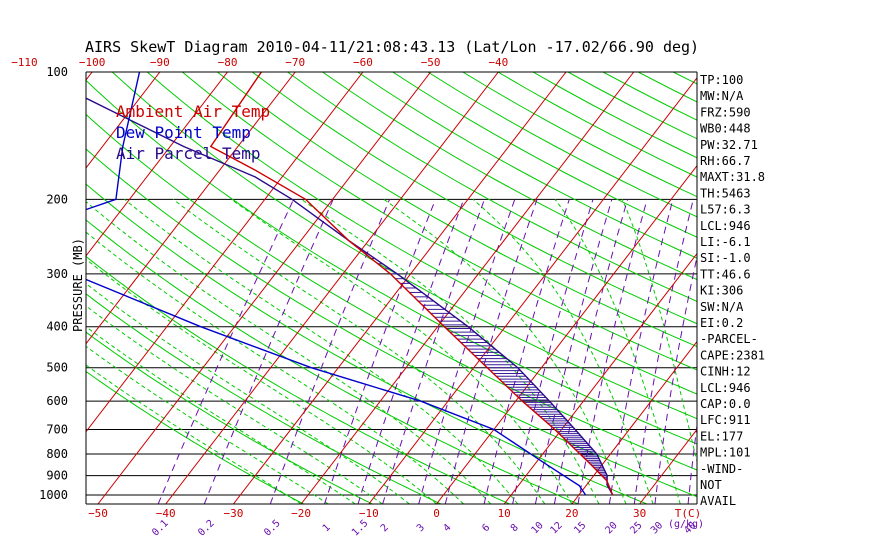 The width and height of the screenshot is (870, 560). What do you see at coordinates (732, 177) in the screenshot?
I see `index-entry: MAXT:31.8` at bounding box center [732, 177].